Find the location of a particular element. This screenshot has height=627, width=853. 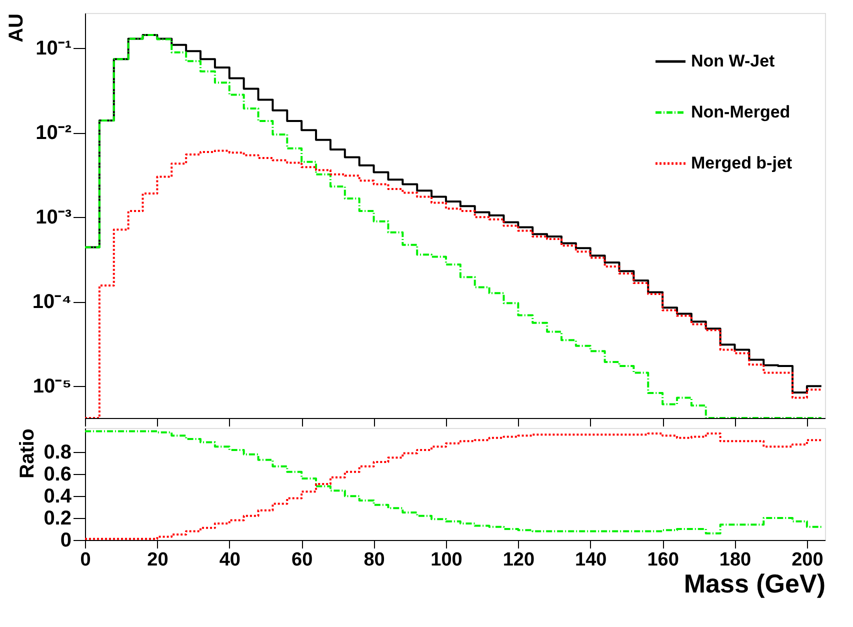

y-tick-label: 10⁻⁵ is located at coordinates (52, 387).